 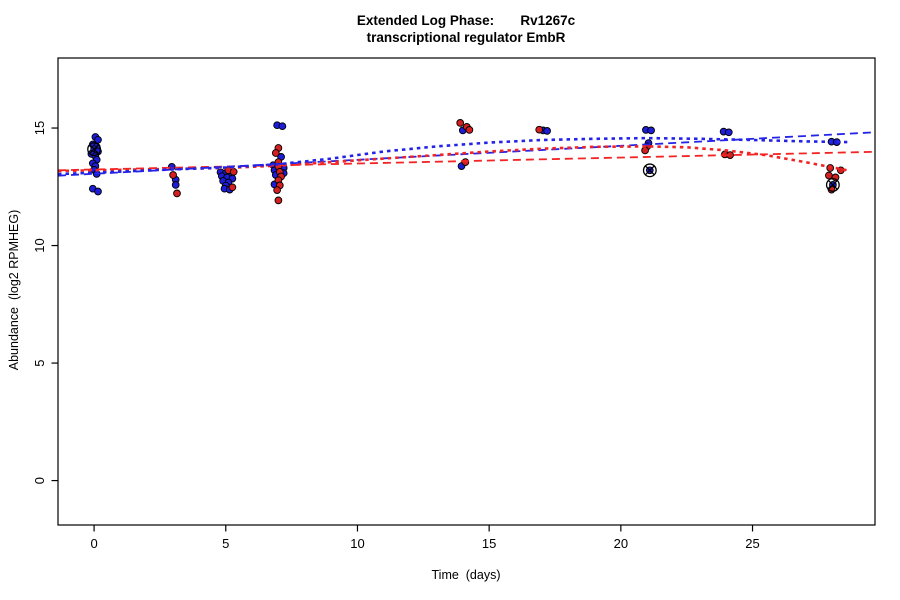 I want to click on blue-smooth-fit-line, so click(x=452, y=156).